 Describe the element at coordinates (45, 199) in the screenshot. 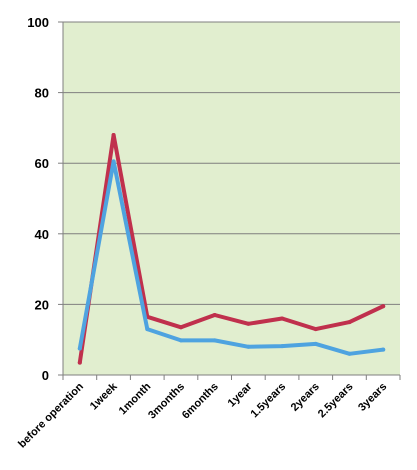

I see `y-axis-ticks: 0 20 40 60 80 100` at that location.